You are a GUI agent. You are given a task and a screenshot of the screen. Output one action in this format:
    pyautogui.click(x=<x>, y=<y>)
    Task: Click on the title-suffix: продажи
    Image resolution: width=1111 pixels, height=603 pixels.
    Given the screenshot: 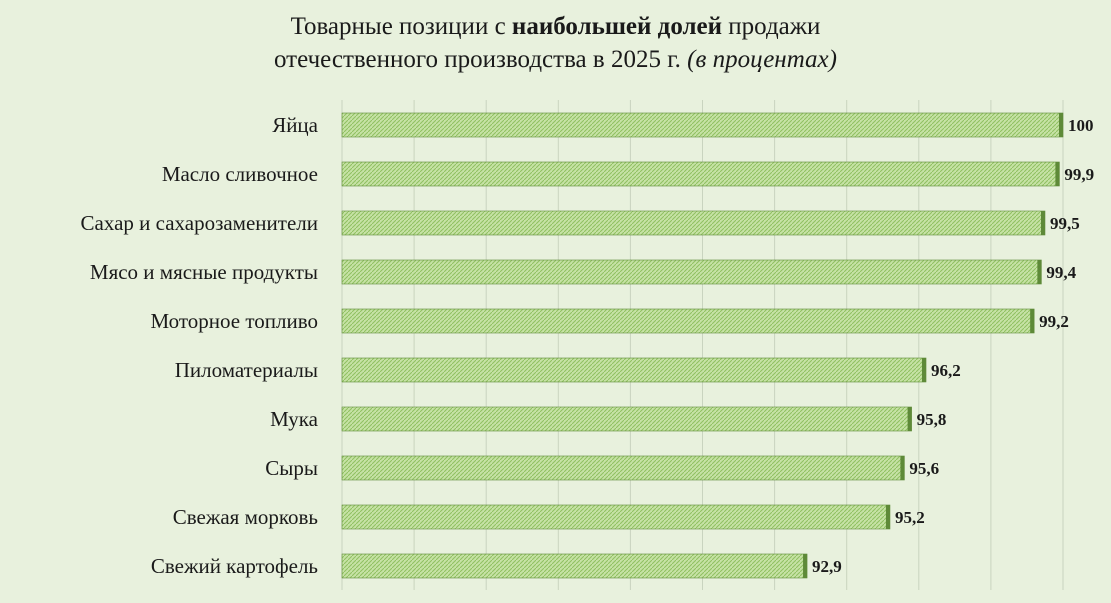 What is the action you would take?
    pyautogui.click(x=771, y=26)
    